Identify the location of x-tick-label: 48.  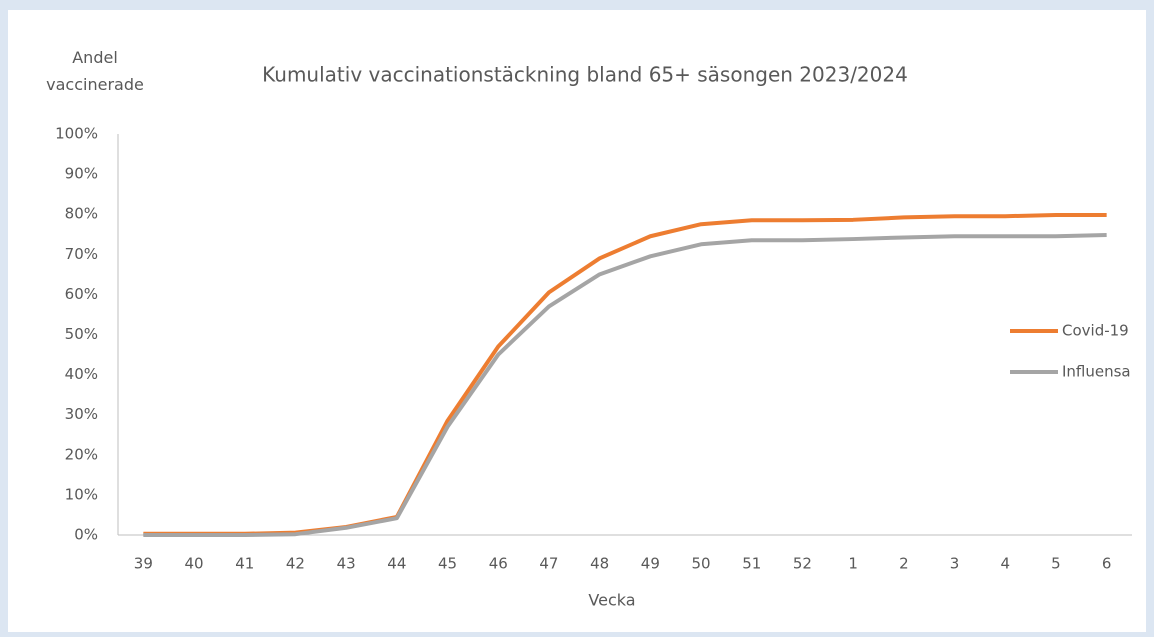
(599, 564).